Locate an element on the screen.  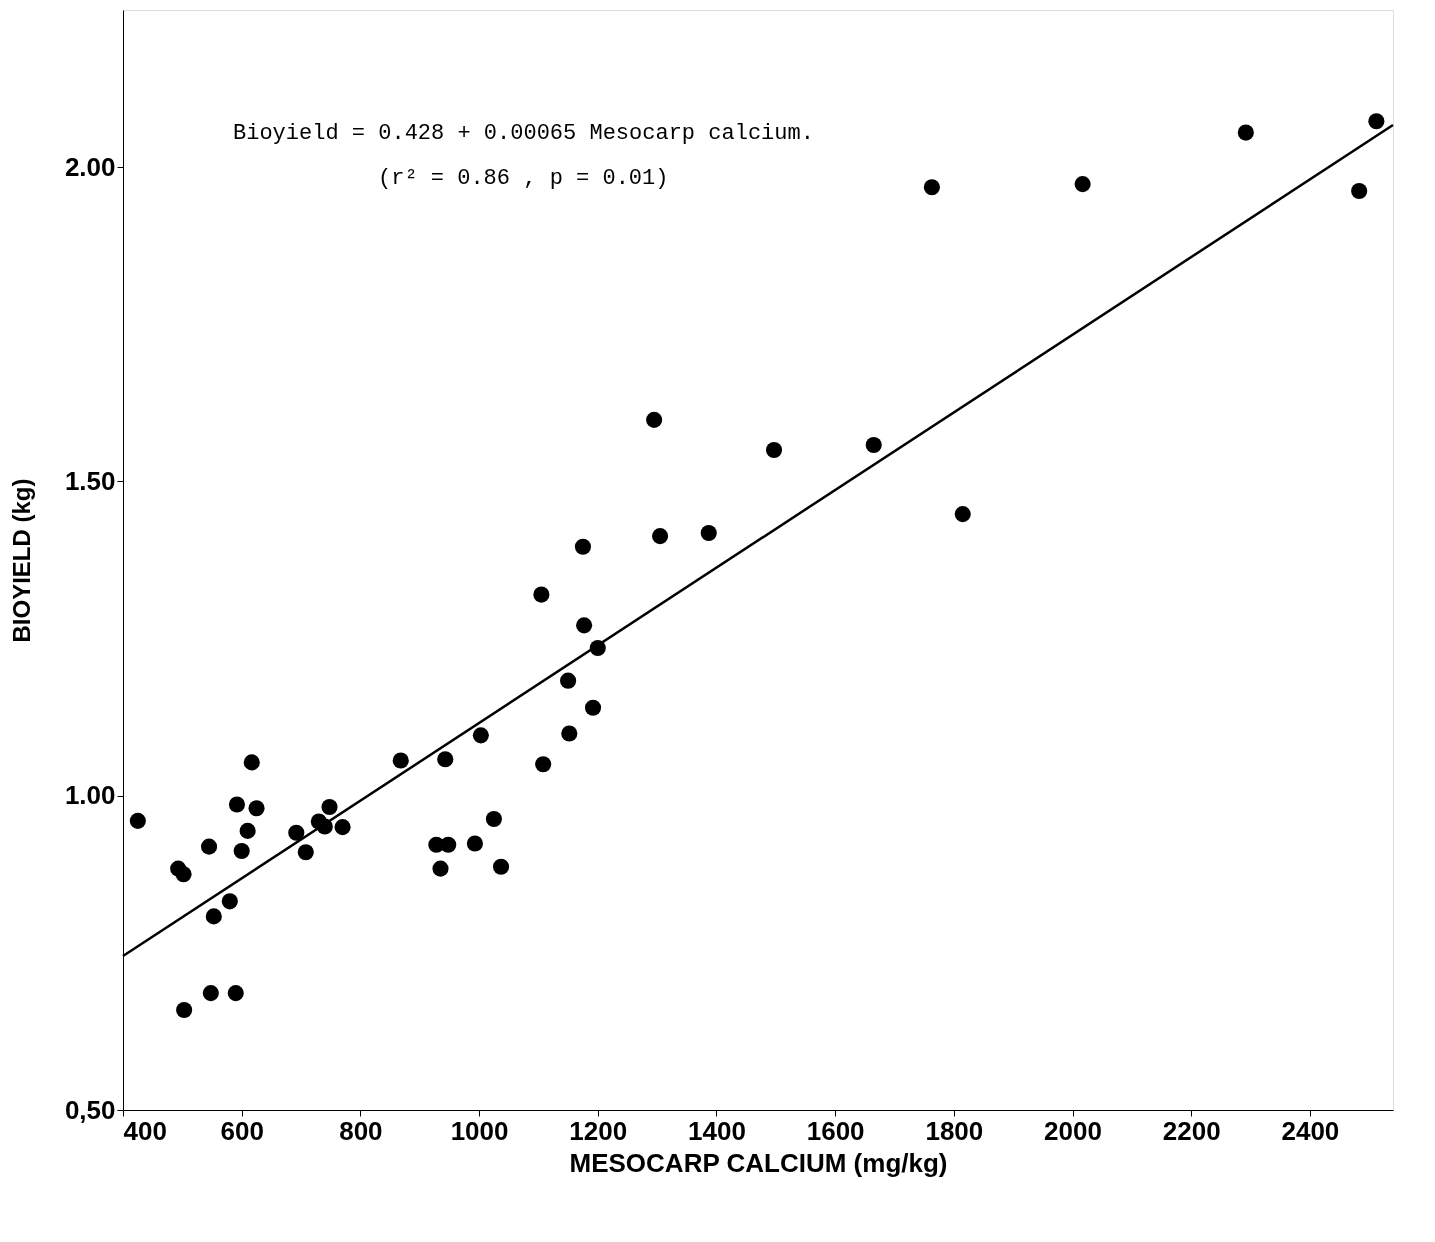
annotation: Bioyield = 0.428 + 0.00065 Mesocarp calcium. is located at coordinates (523, 133).